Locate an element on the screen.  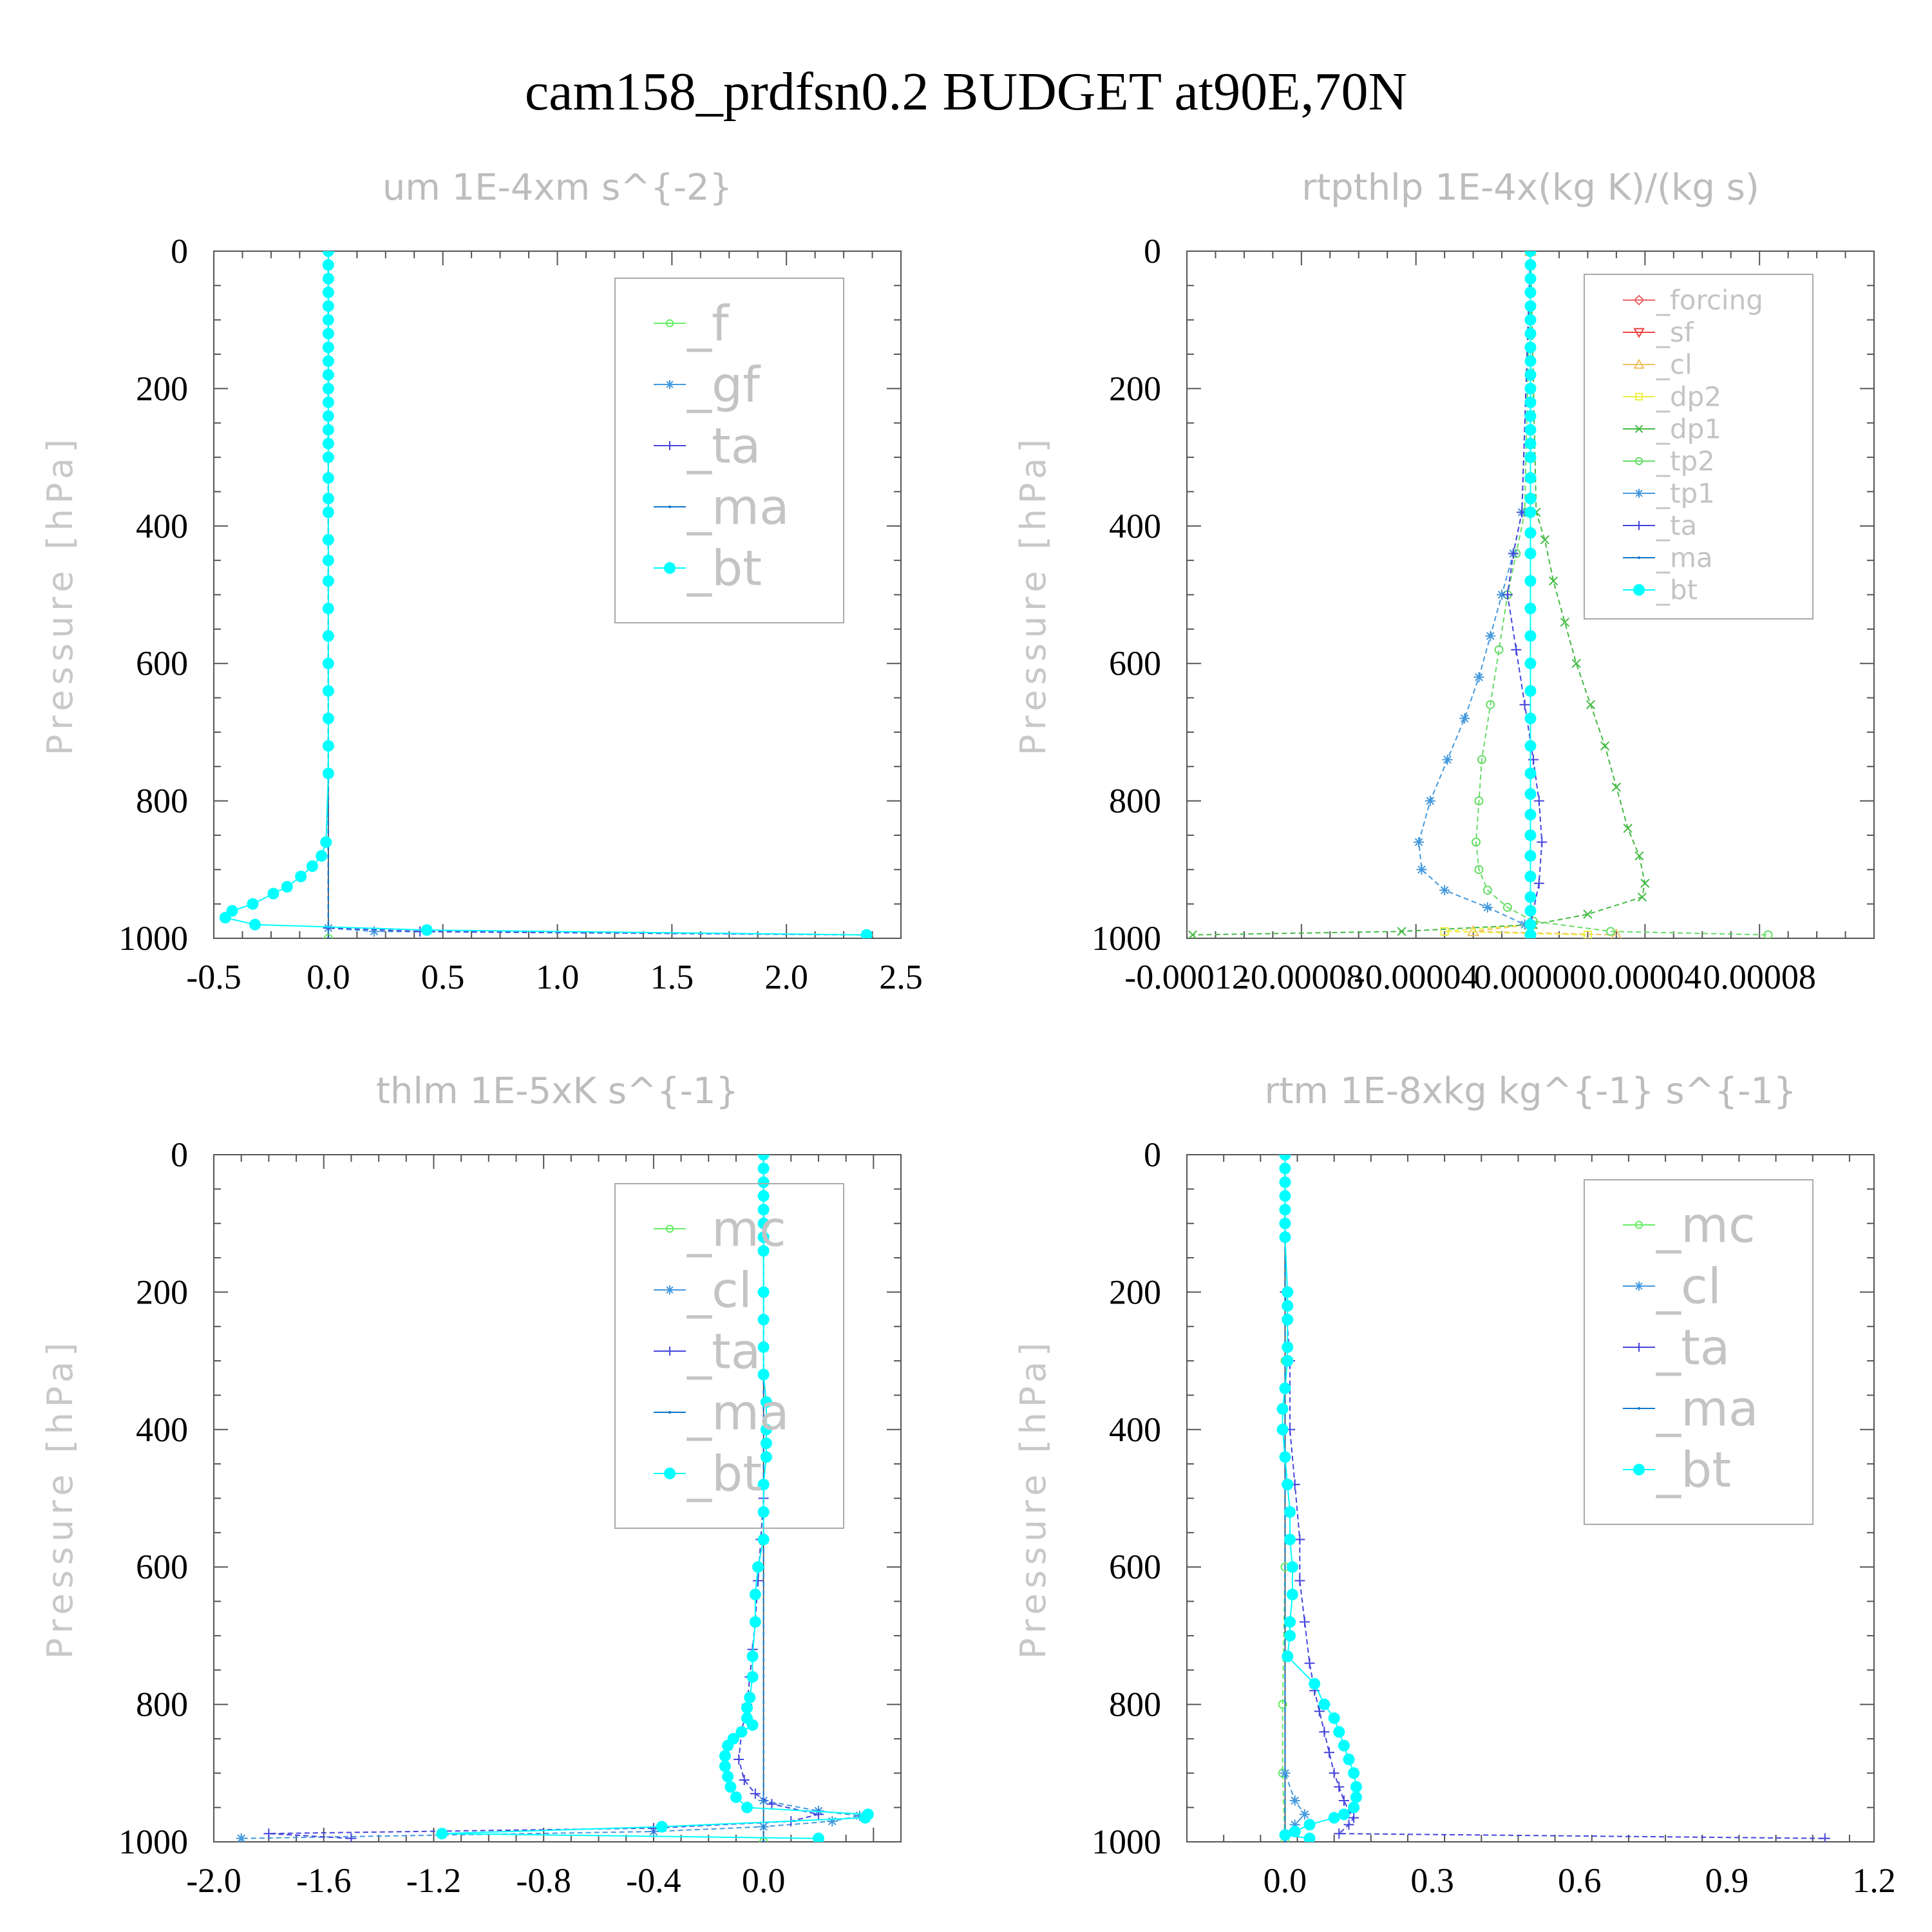
y-tick-label: 800 is located at coordinates (1135, 801).